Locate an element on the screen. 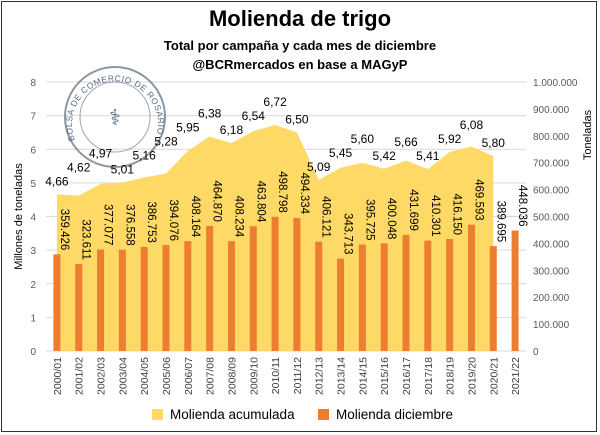  bar-data-label: 410.301 is located at coordinates (435, 216).